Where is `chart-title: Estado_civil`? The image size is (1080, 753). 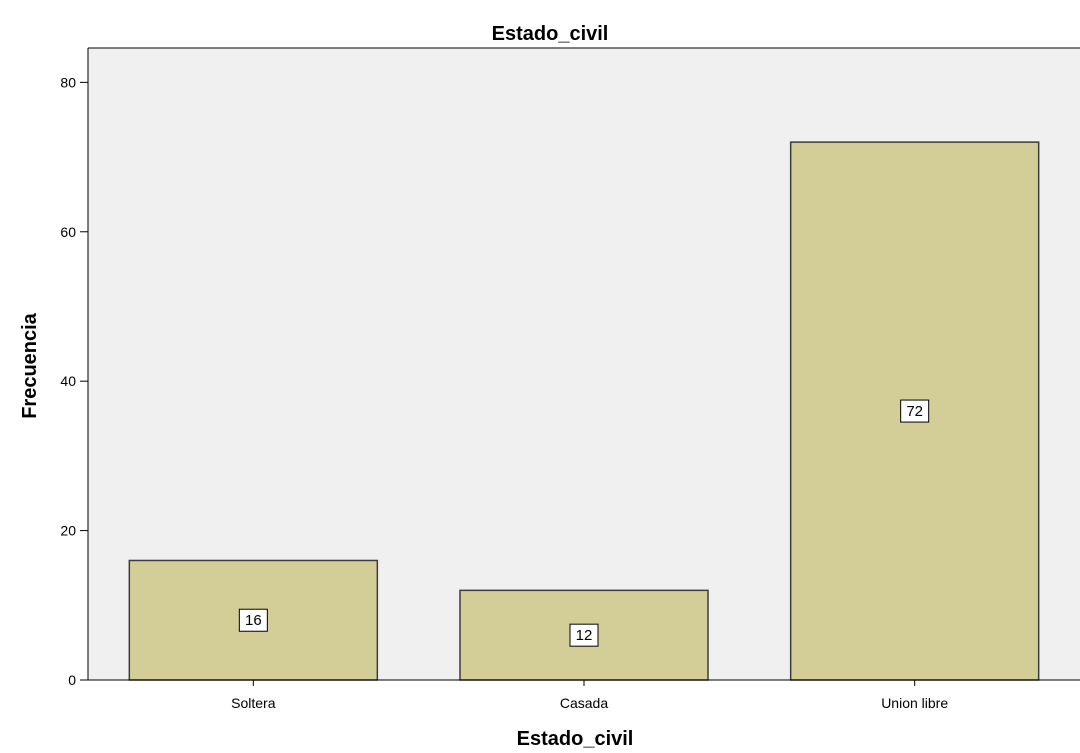 chart-title: Estado_civil is located at coordinates (550, 34).